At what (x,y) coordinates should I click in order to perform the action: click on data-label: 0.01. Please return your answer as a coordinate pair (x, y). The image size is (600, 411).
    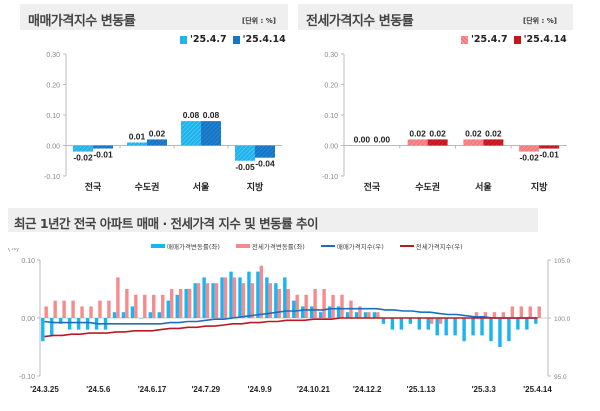
    Looking at the image, I should click on (137, 136).